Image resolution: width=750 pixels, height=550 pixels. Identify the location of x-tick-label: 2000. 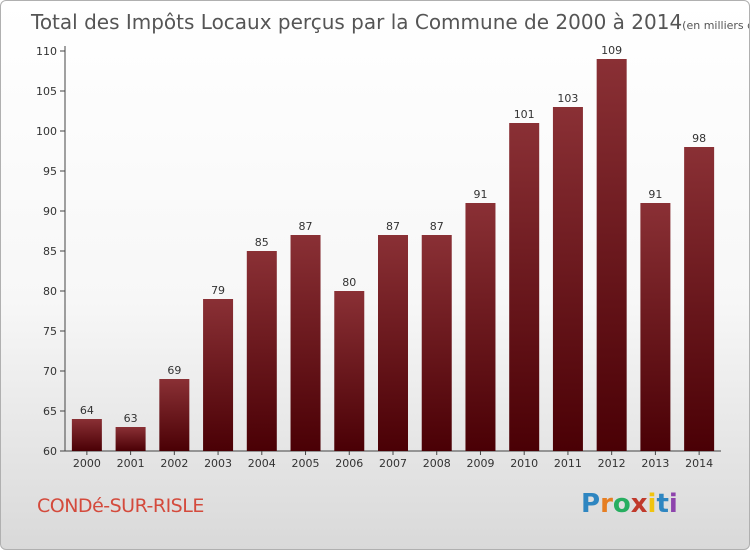
(87, 463).